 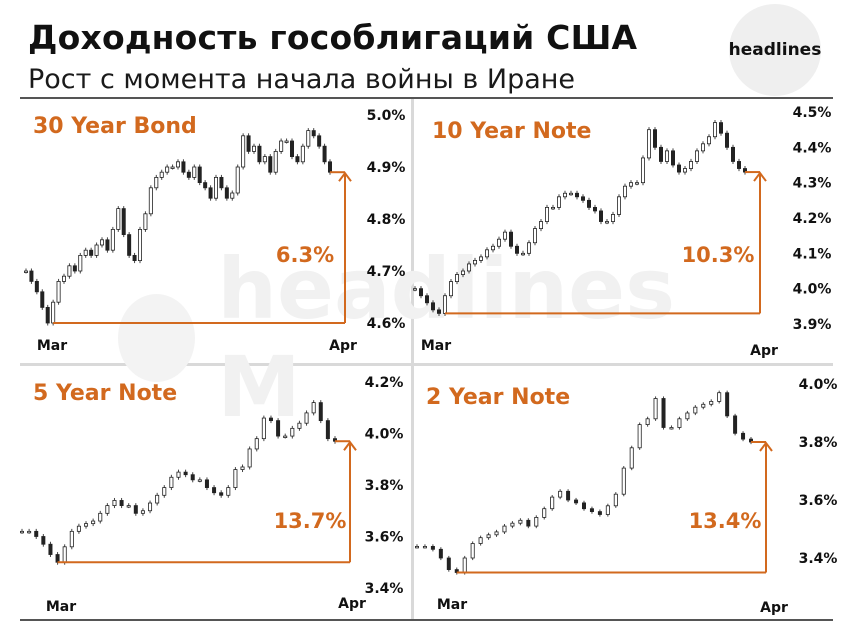 I want to click on y-tick-label: 4.8%, so click(x=386, y=220).